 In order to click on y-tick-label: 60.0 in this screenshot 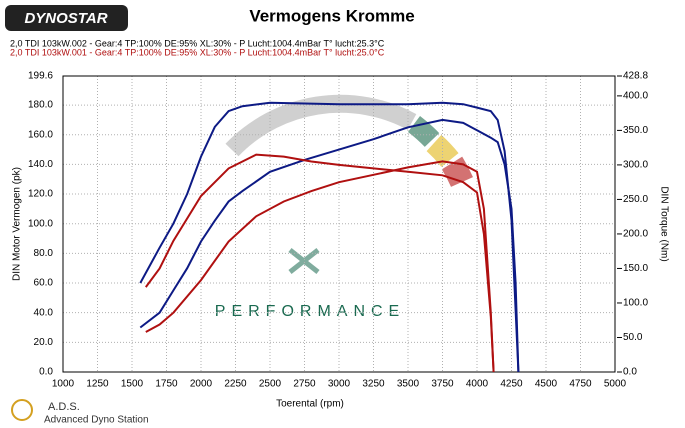, I will do `click(44, 283)`.